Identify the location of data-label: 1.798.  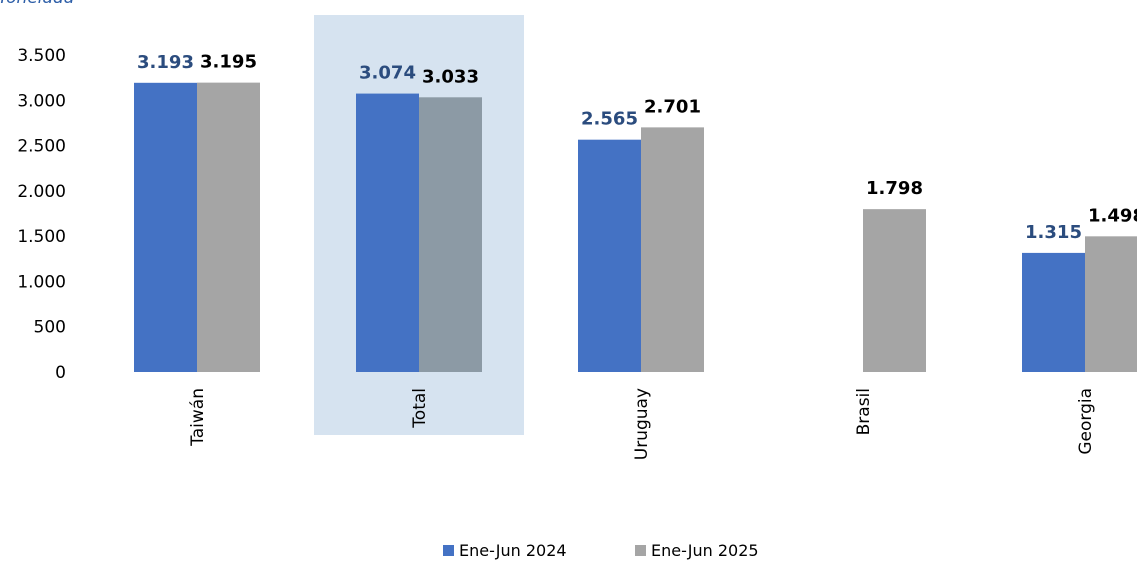
(894, 188).